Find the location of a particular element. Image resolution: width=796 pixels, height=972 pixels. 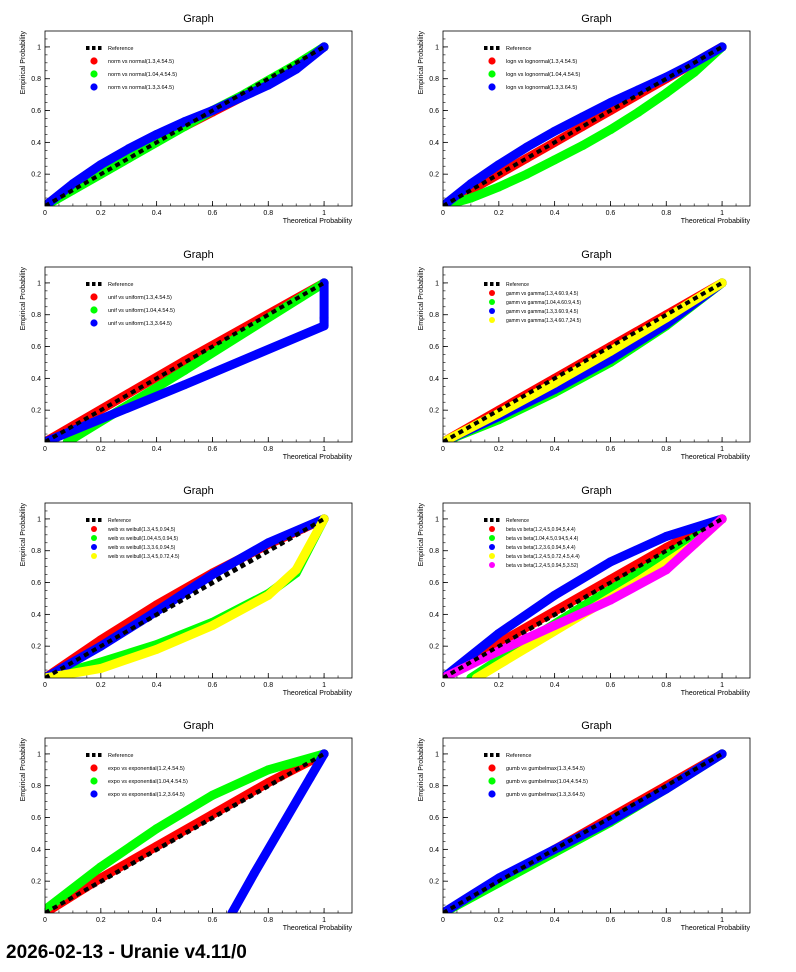

legend-label: gumb vs gumbelmax(1.3,3.64.5) is located at coordinates (545, 795).